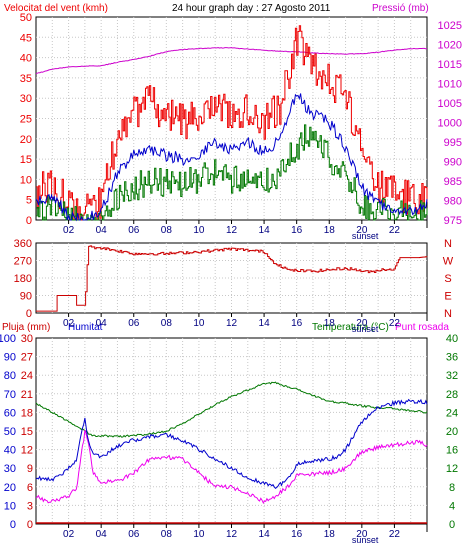 Image resolution: width=465 pixels, height=559 pixels. I want to click on pressure-tick-label: 980, so click(453, 201).